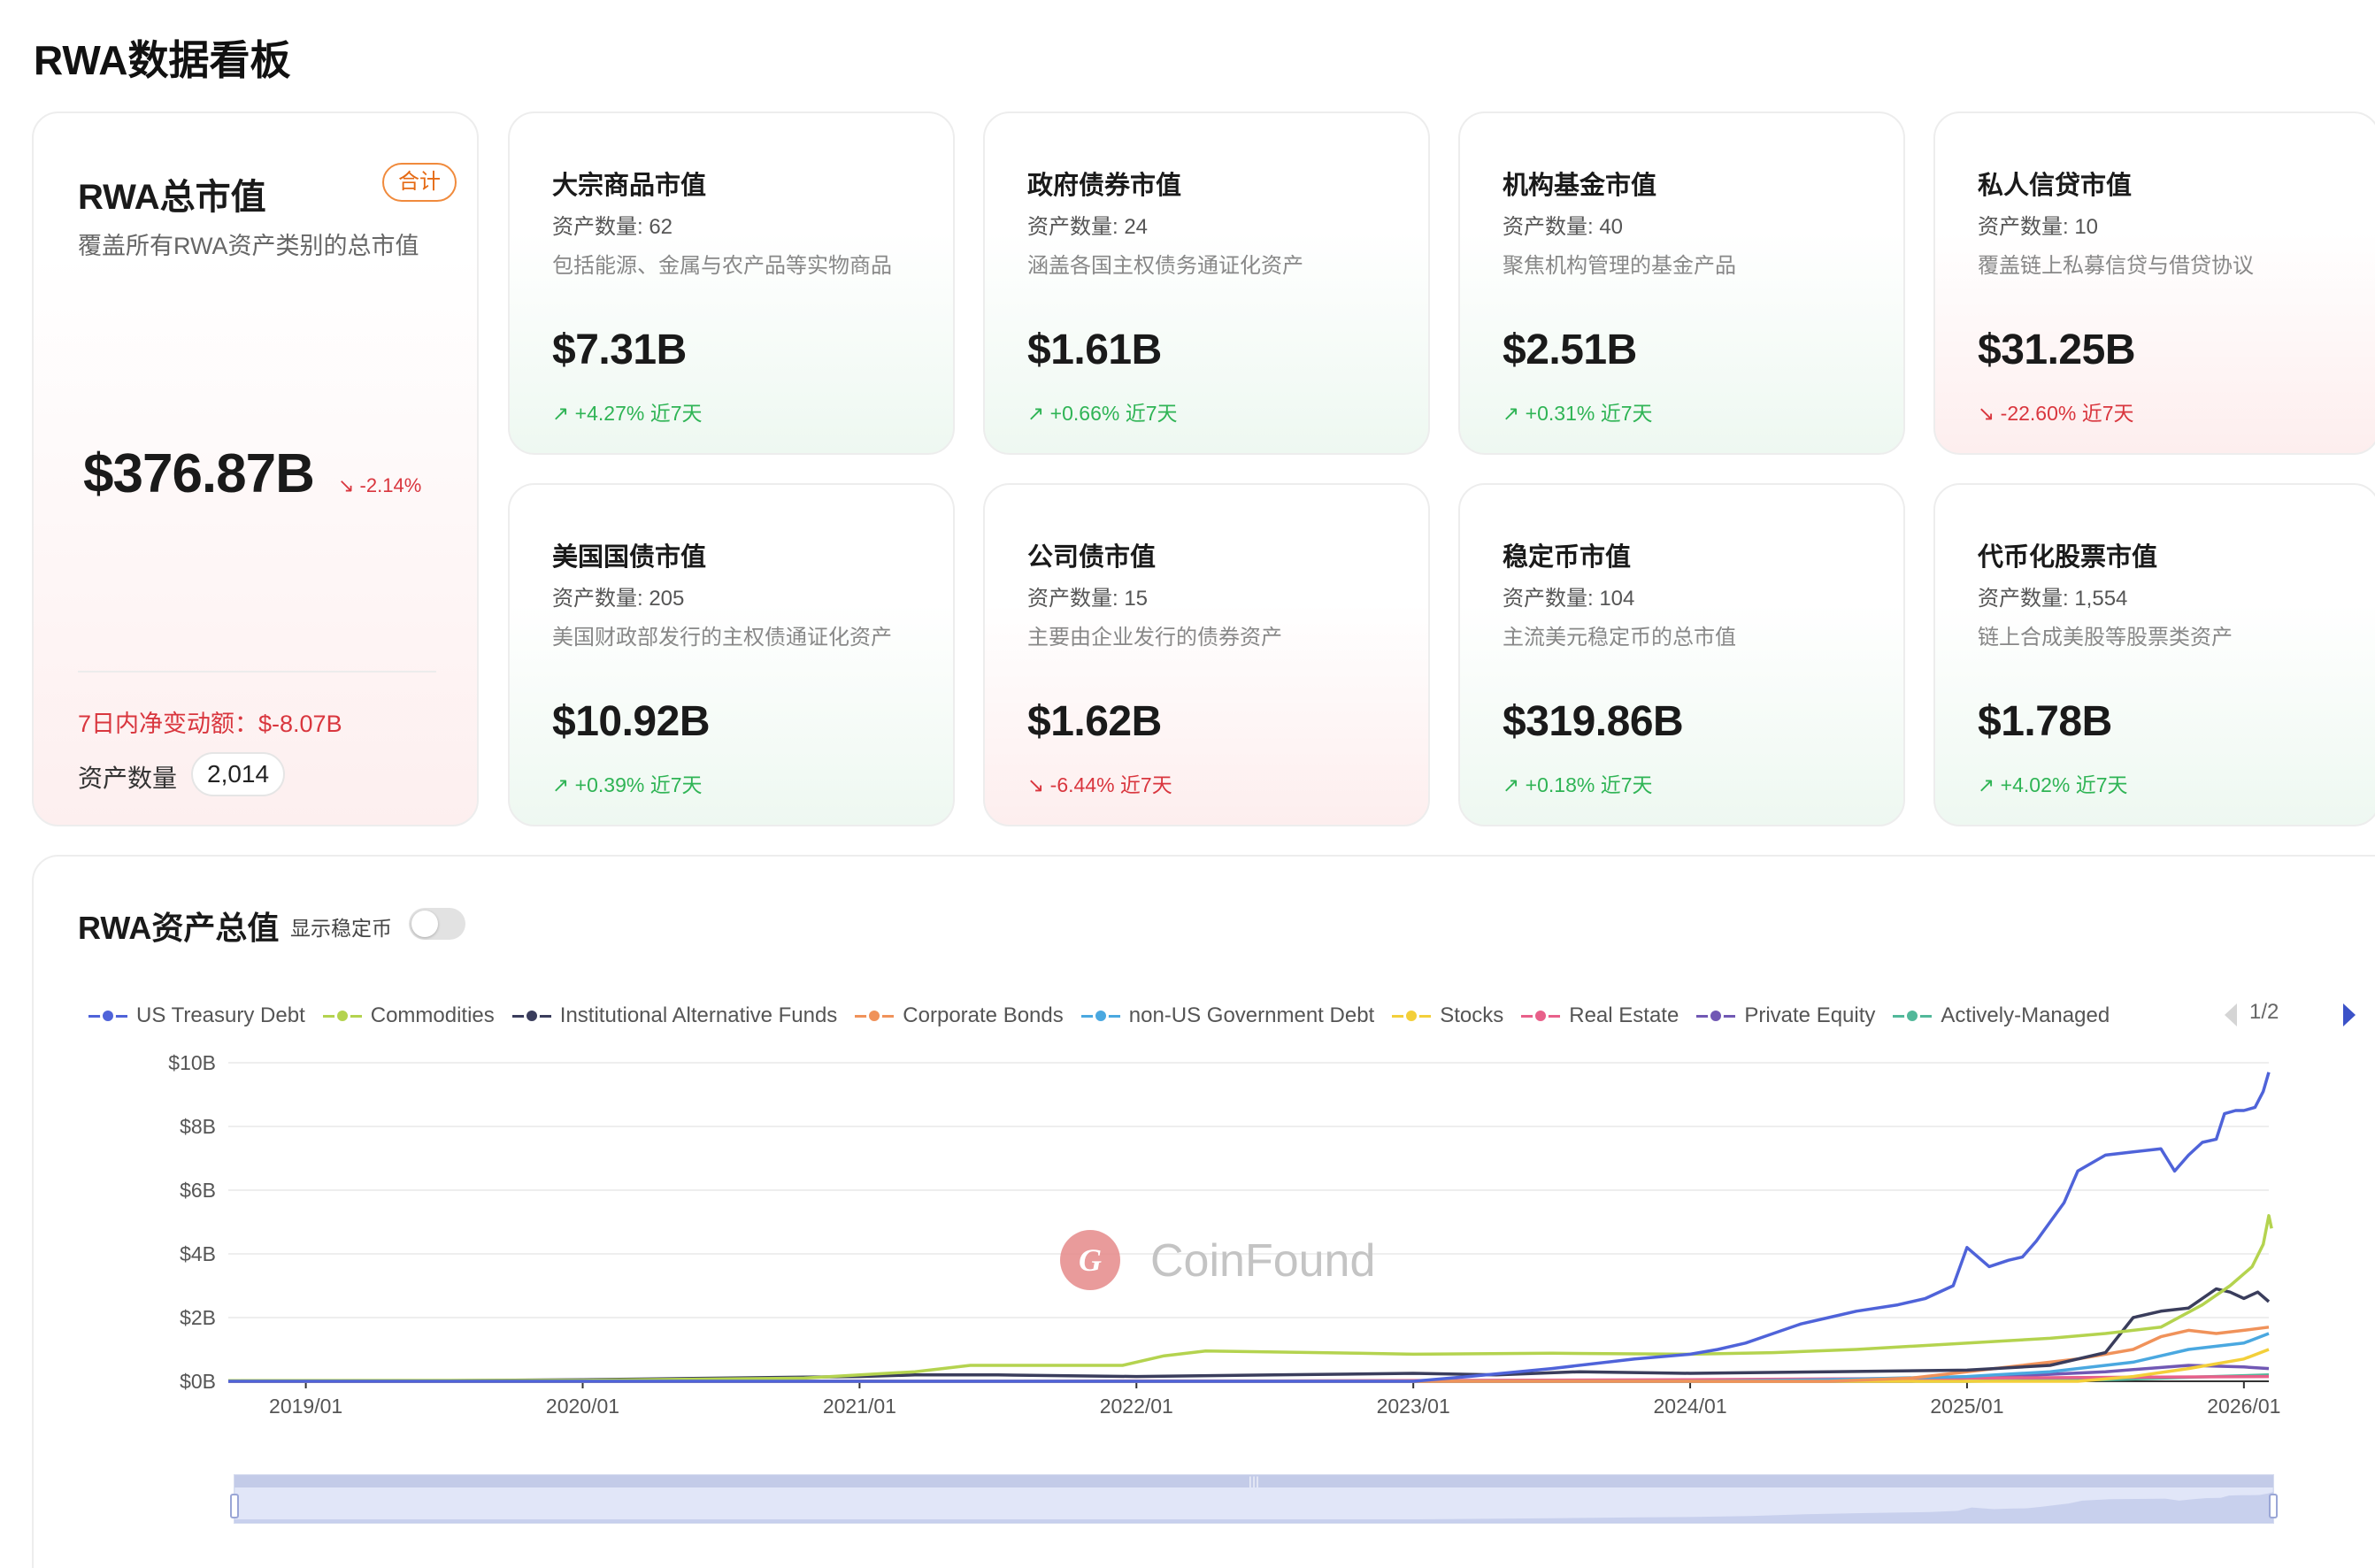 The image size is (2375, 1568). What do you see at coordinates (1600, 1015) in the screenshot?
I see `legend-item: Real Estate` at bounding box center [1600, 1015].